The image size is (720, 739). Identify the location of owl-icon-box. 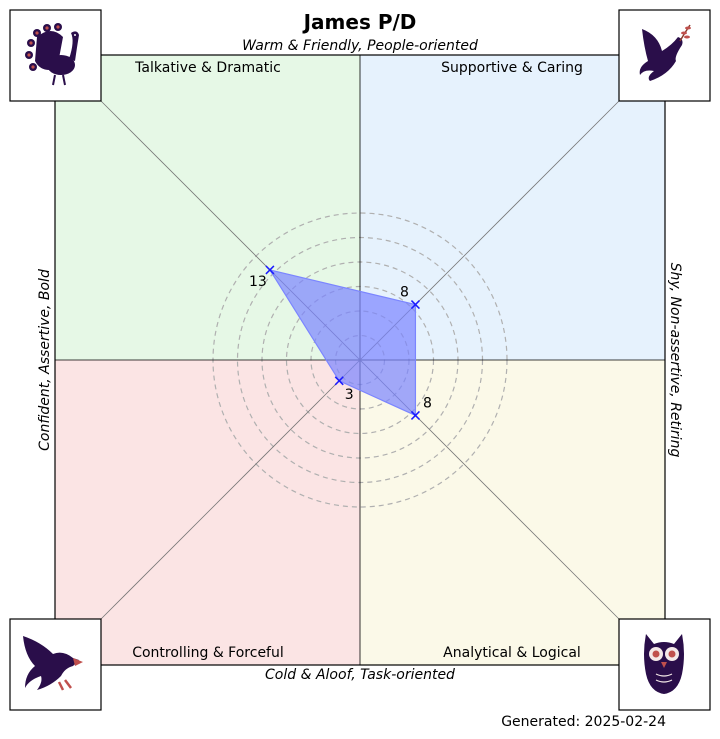
(664, 664).